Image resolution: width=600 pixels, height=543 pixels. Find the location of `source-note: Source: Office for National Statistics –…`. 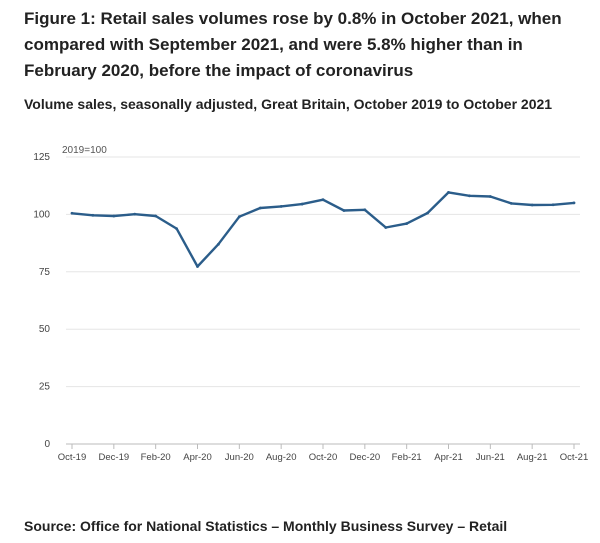

source-note: Source: Office for National Statistics –… is located at coordinates (266, 526).